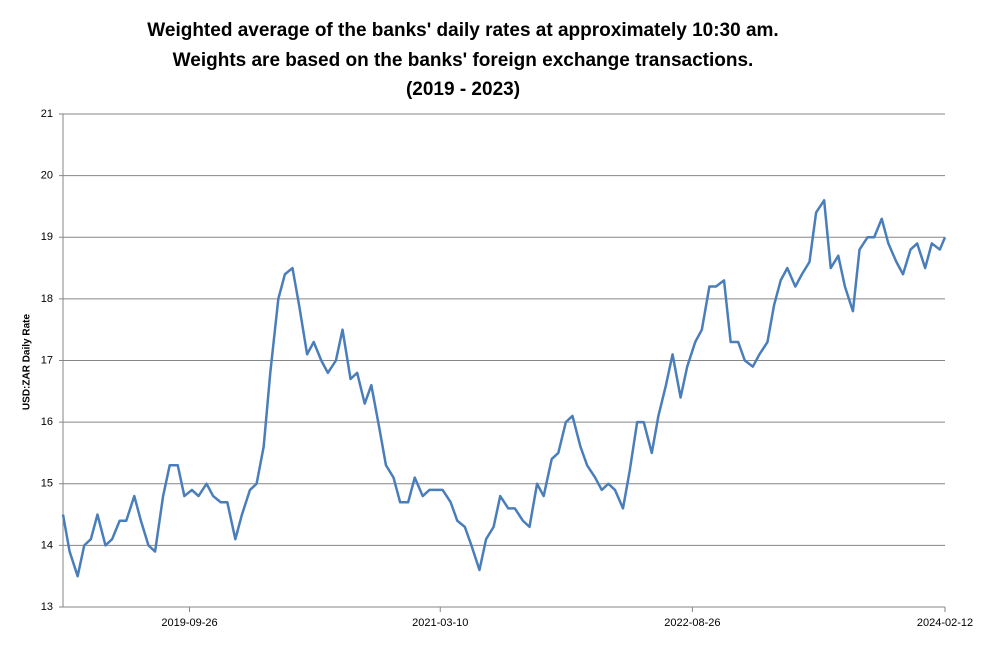 Image resolution: width=992 pixels, height=666 pixels. I want to click on x-tick-label: 2022-08-26, so click(692, 623).